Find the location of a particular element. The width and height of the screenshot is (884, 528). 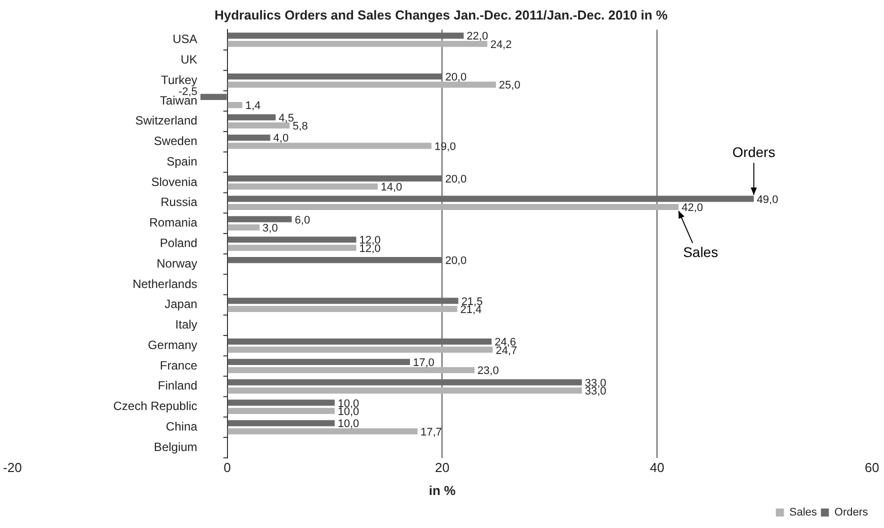

y-tick-label: Netherlands is located at coordinates (165, 283).